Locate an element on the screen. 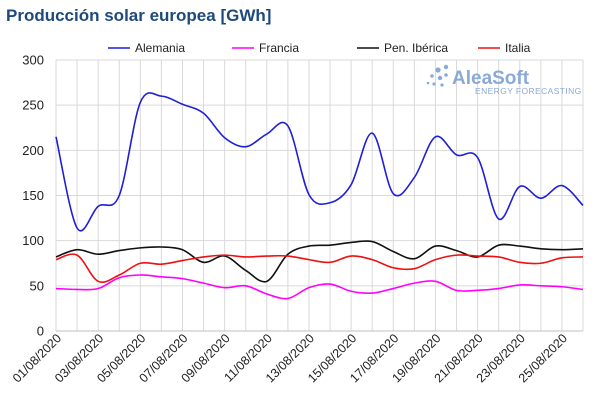 The width and height of the screenshot is (600, 418). legend-label-alemania: Alemania is located at coordinates (160, 48).